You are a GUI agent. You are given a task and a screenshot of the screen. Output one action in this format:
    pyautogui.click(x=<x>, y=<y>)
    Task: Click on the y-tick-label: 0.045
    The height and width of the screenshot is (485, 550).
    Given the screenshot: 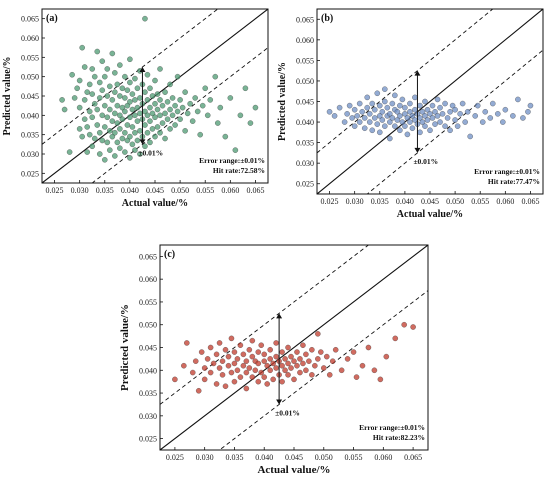 What is the action you would take?
    pyautogui.click(x=305, y=102)
    